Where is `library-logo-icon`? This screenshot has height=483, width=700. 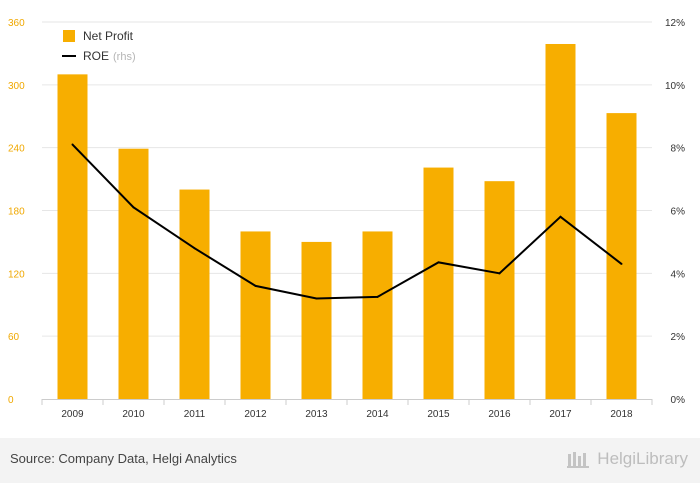 library-logo-icon is located at coordinates (578, 460).